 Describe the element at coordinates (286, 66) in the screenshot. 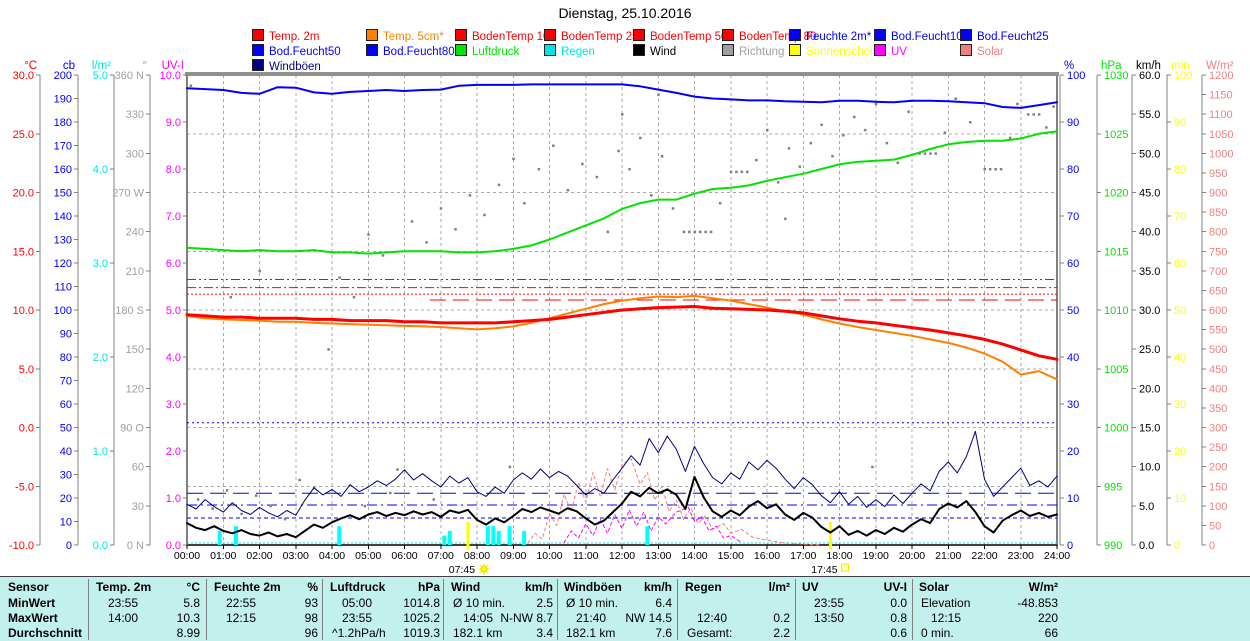

I see `legend-item-windb-en: Windböen` at that location.